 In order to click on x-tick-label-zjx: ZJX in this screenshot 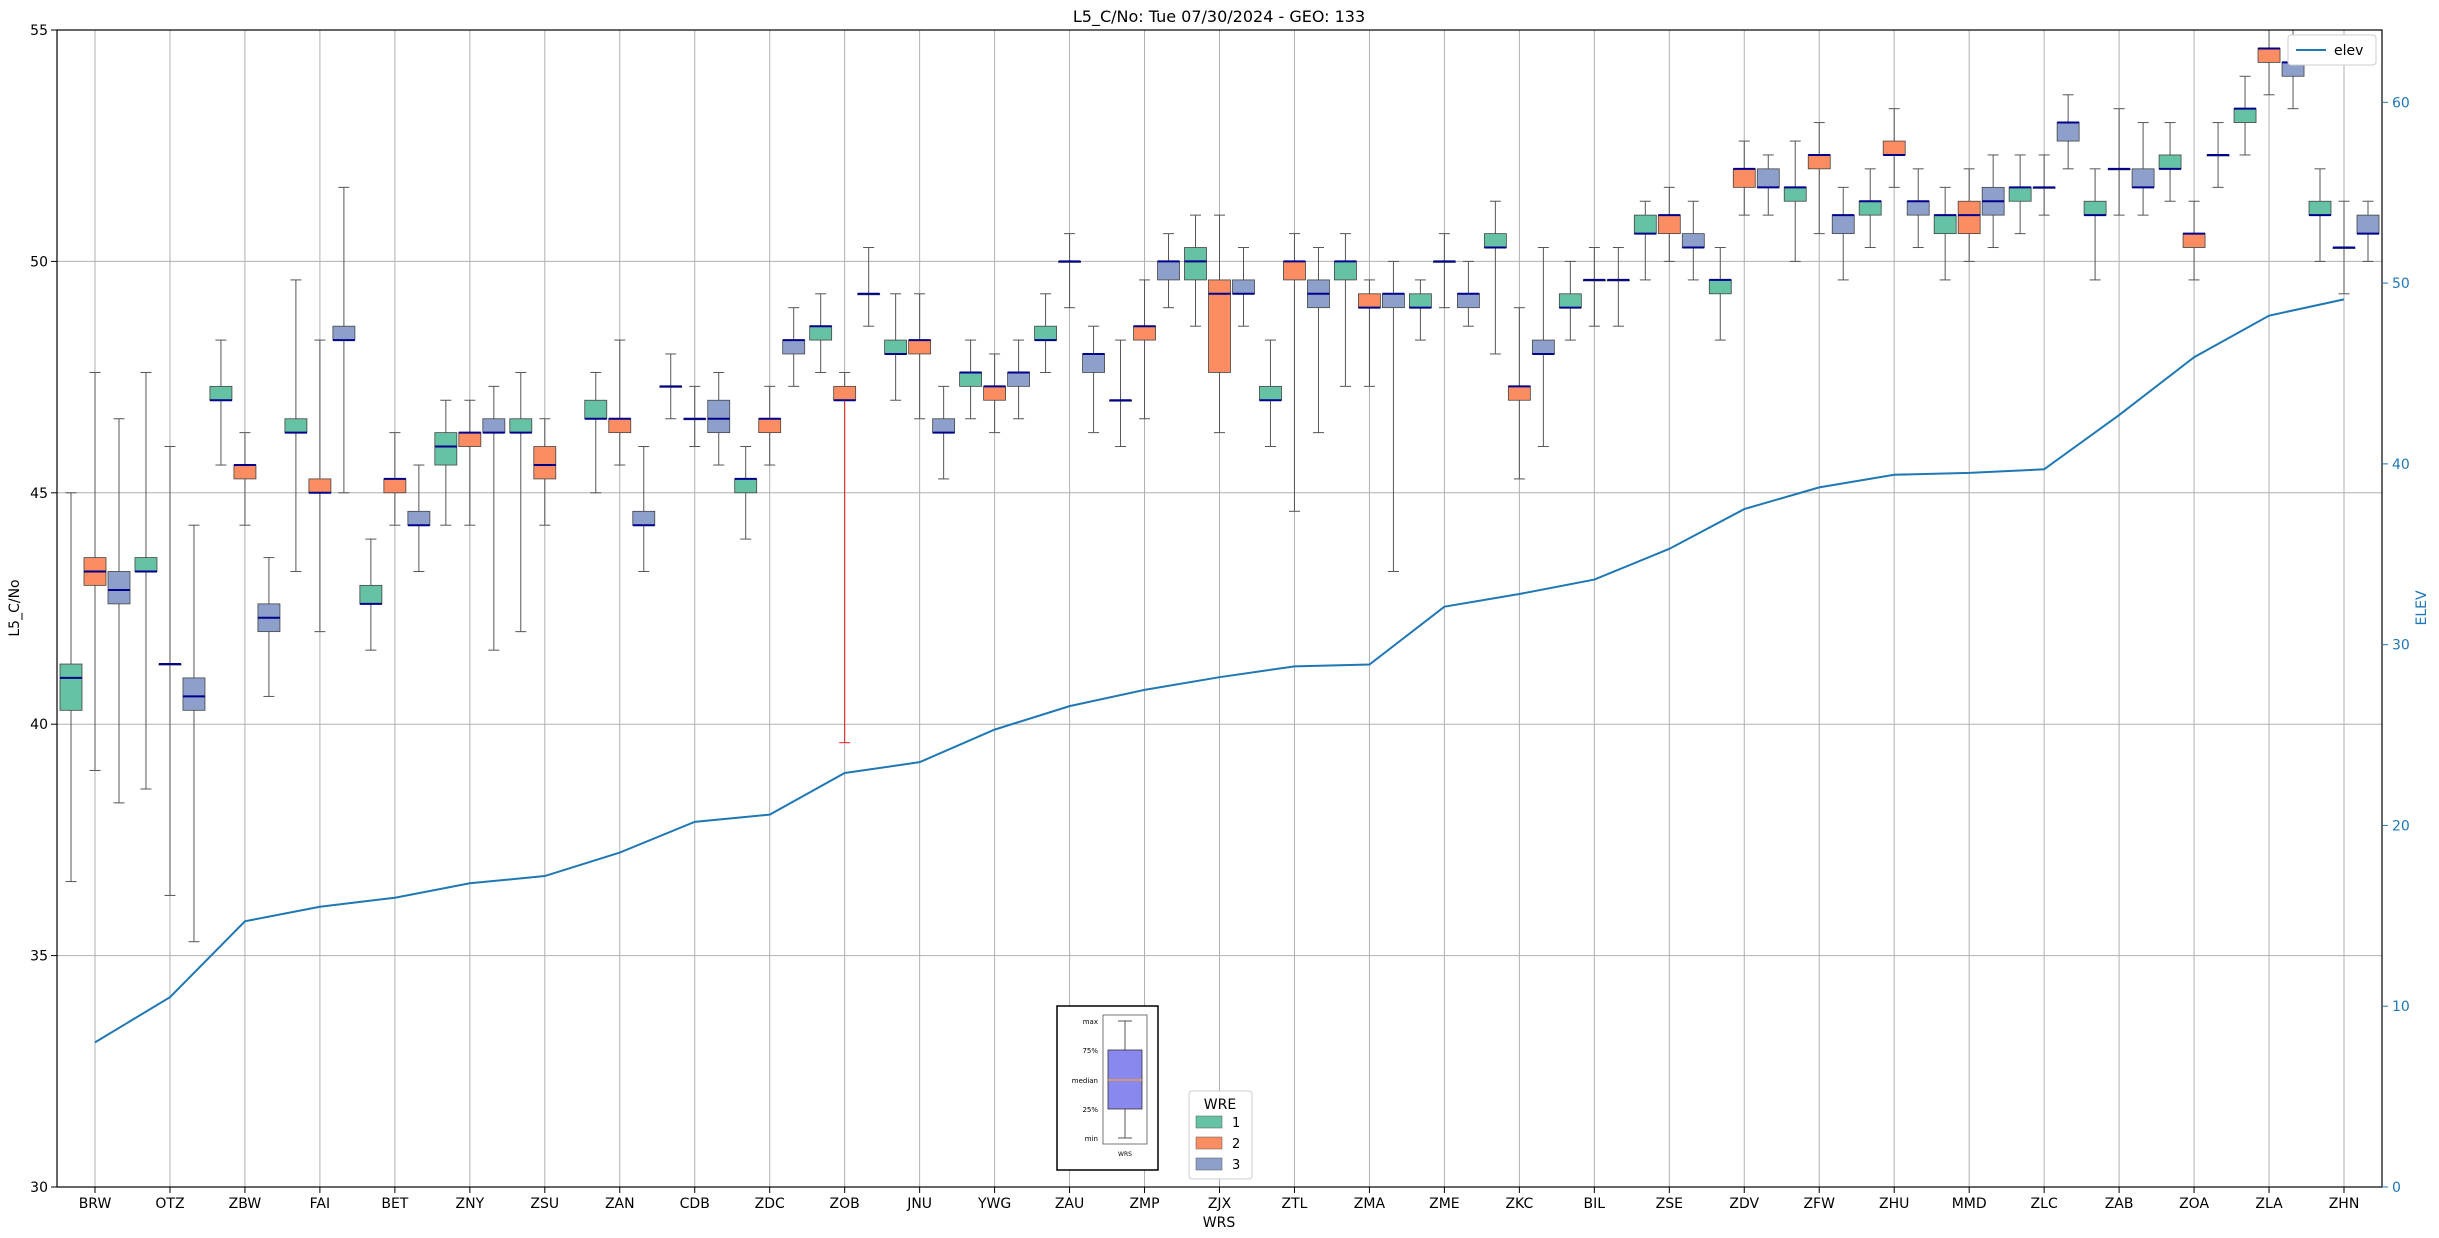, I will do `click(1220, 1204)`.